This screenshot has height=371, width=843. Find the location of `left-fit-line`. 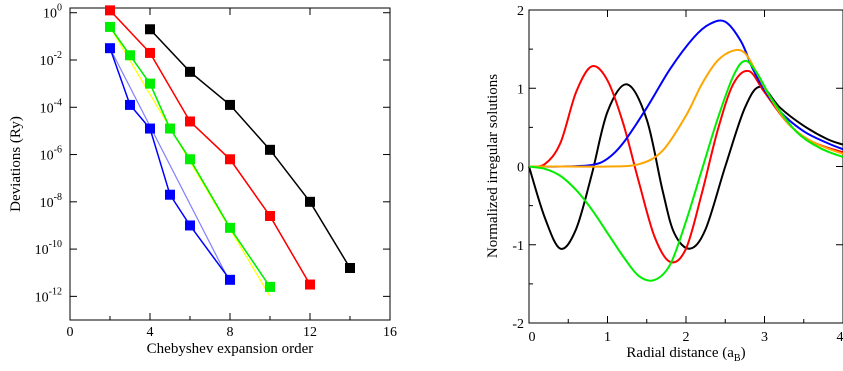

left-fit-line is located at coordinates (170, 165).